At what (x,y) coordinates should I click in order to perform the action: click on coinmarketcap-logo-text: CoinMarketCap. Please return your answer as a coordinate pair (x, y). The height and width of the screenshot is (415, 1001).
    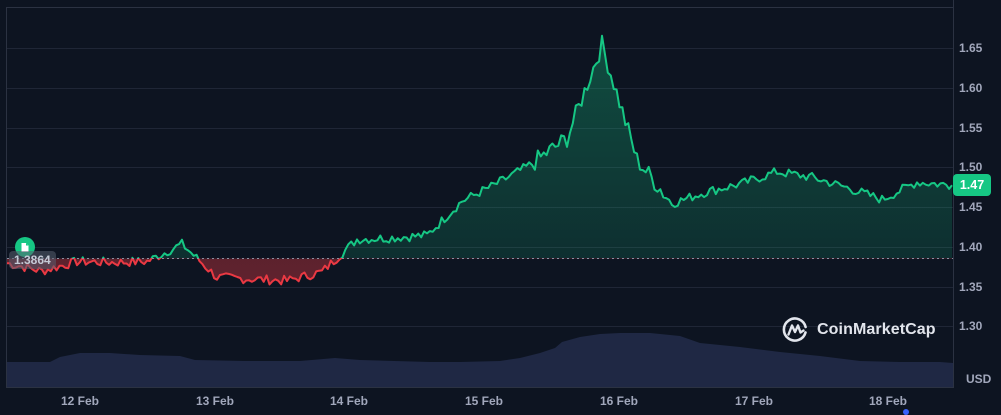
    Looking at the image, I should click on (876, 329).